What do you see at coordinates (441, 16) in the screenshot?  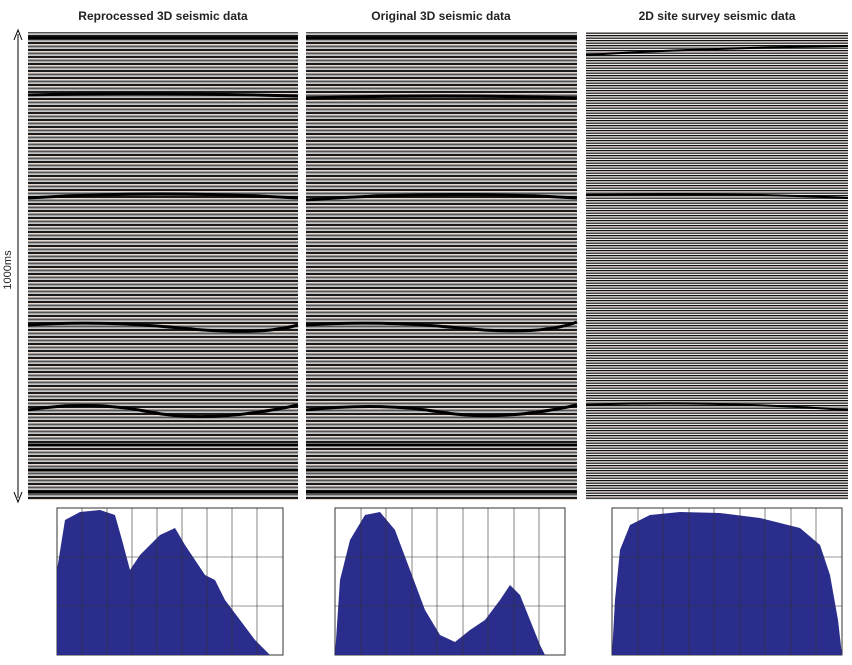 I see `panel-title: Original 3D seismic data` at bounding box center [441, 16].